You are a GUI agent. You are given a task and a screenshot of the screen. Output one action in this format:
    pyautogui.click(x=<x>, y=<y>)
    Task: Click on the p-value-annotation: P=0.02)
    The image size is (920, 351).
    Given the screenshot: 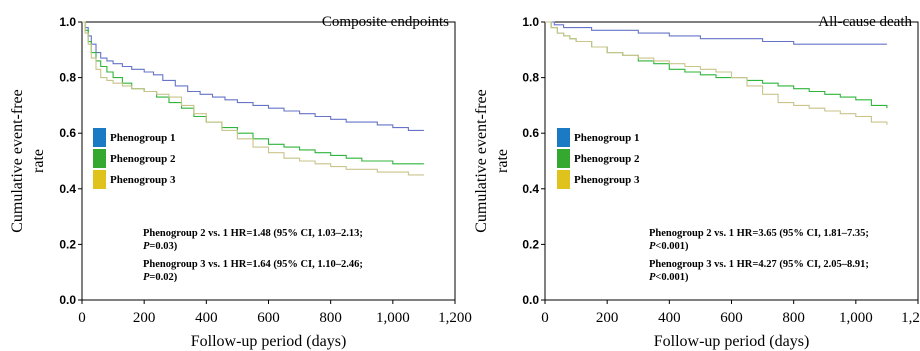 What is the action you would take?
    pyautogui.click(x=160, y=277)
    